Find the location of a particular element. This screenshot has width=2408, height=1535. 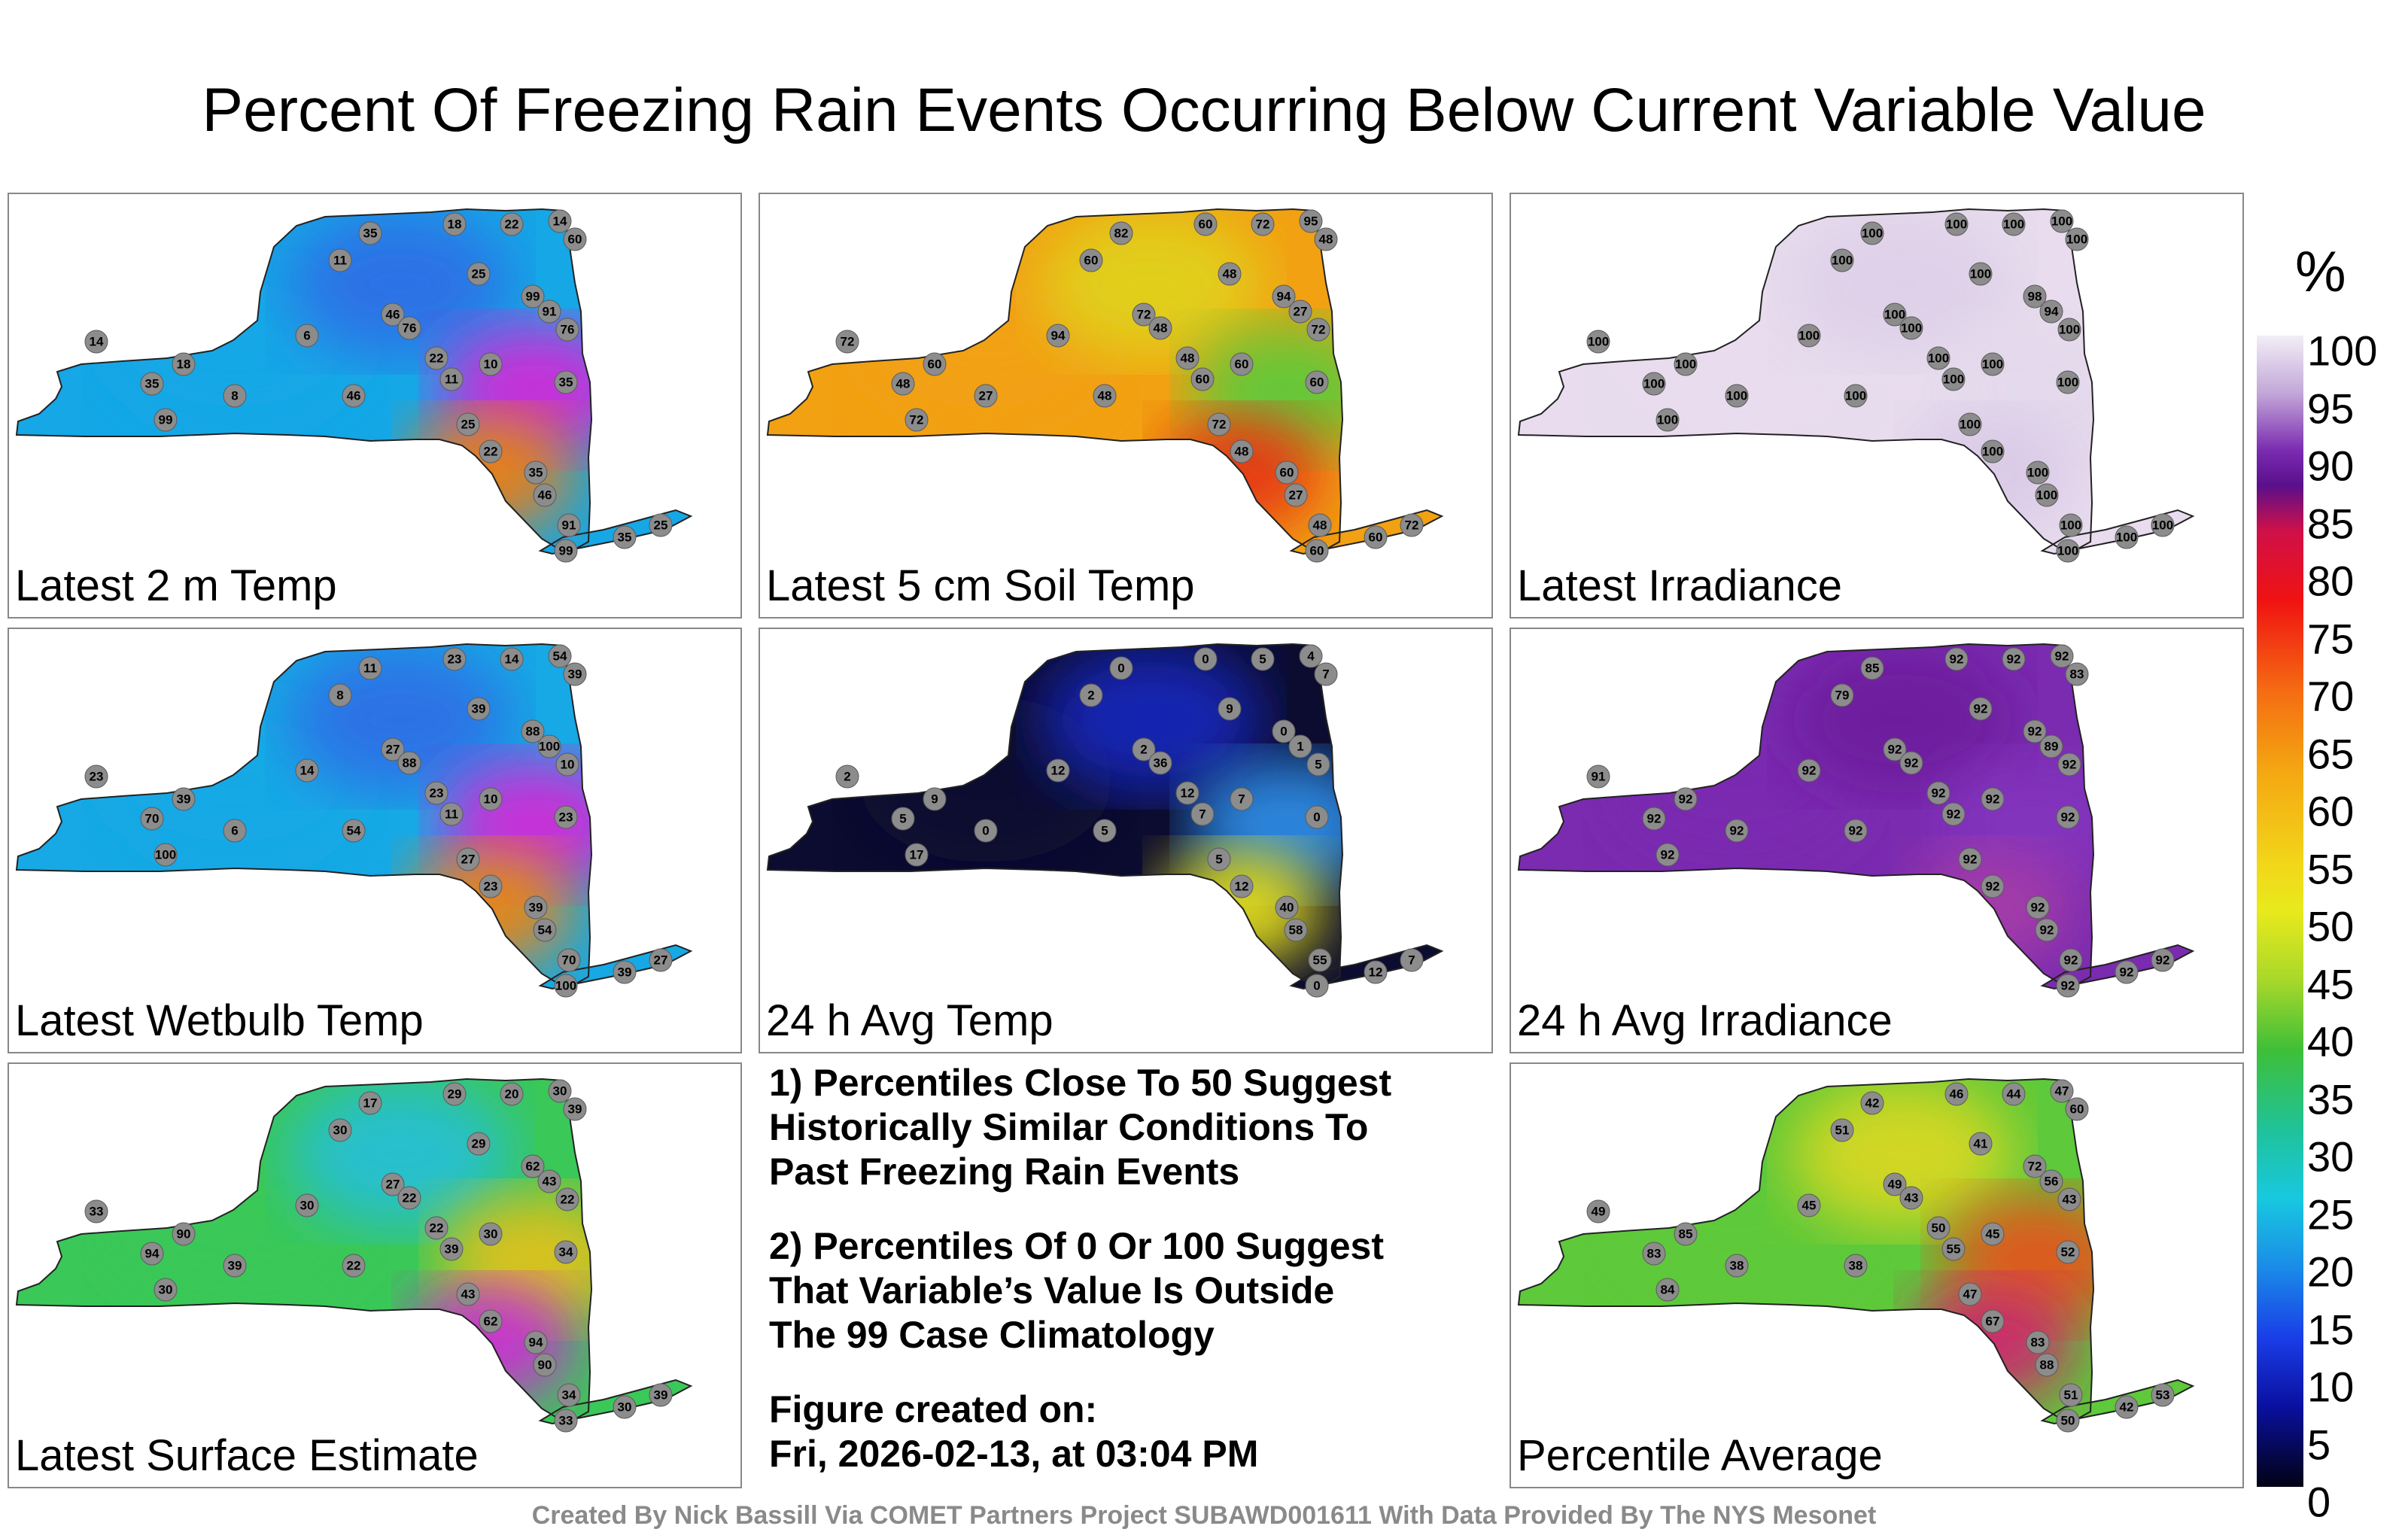

station-value: 83 is located at coordinates (1654, 1254).